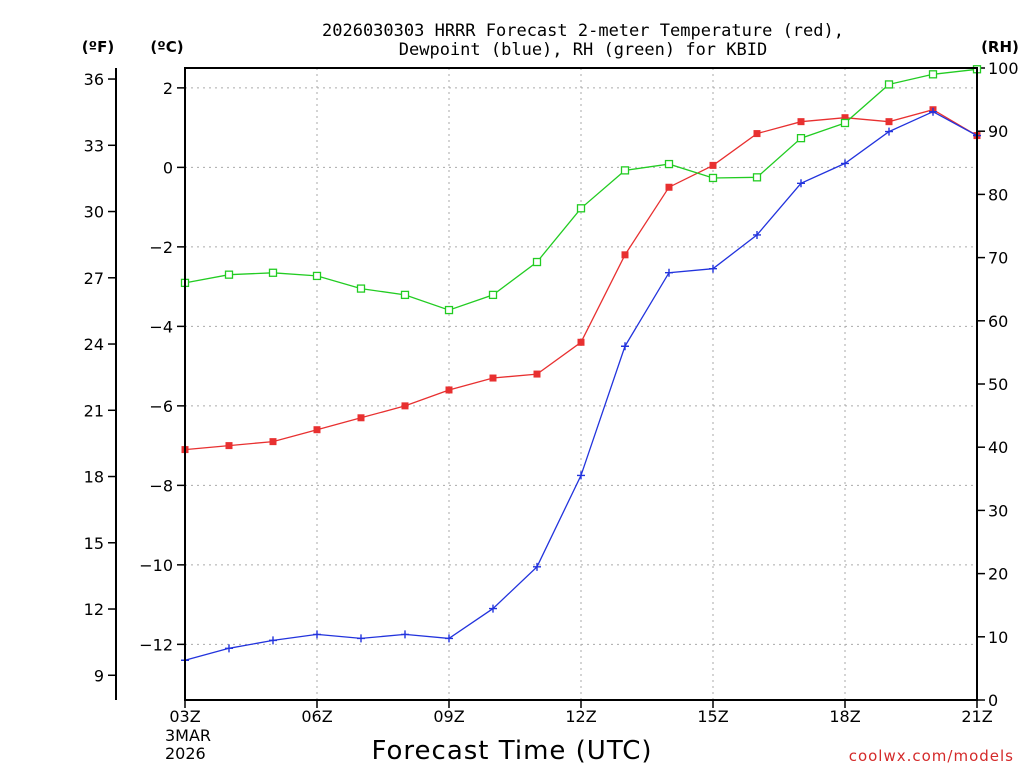 The image size is (1024, 772). Describe the element at coordinates (184, 716) in the screenshot. I see `x-tick-label: 03Z` at that location.